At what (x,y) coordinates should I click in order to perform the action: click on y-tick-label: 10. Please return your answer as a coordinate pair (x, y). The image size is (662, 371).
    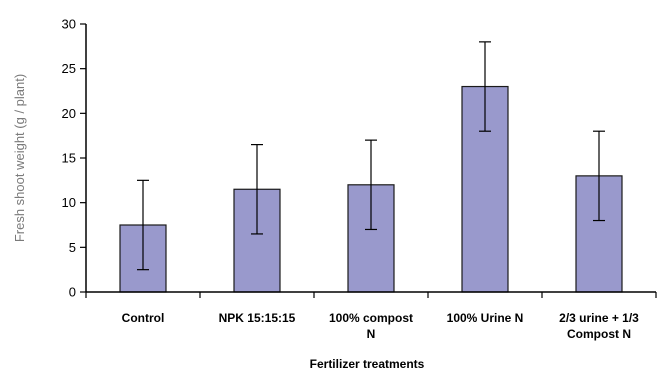
    Looking at the image, I should click on (69, 202).